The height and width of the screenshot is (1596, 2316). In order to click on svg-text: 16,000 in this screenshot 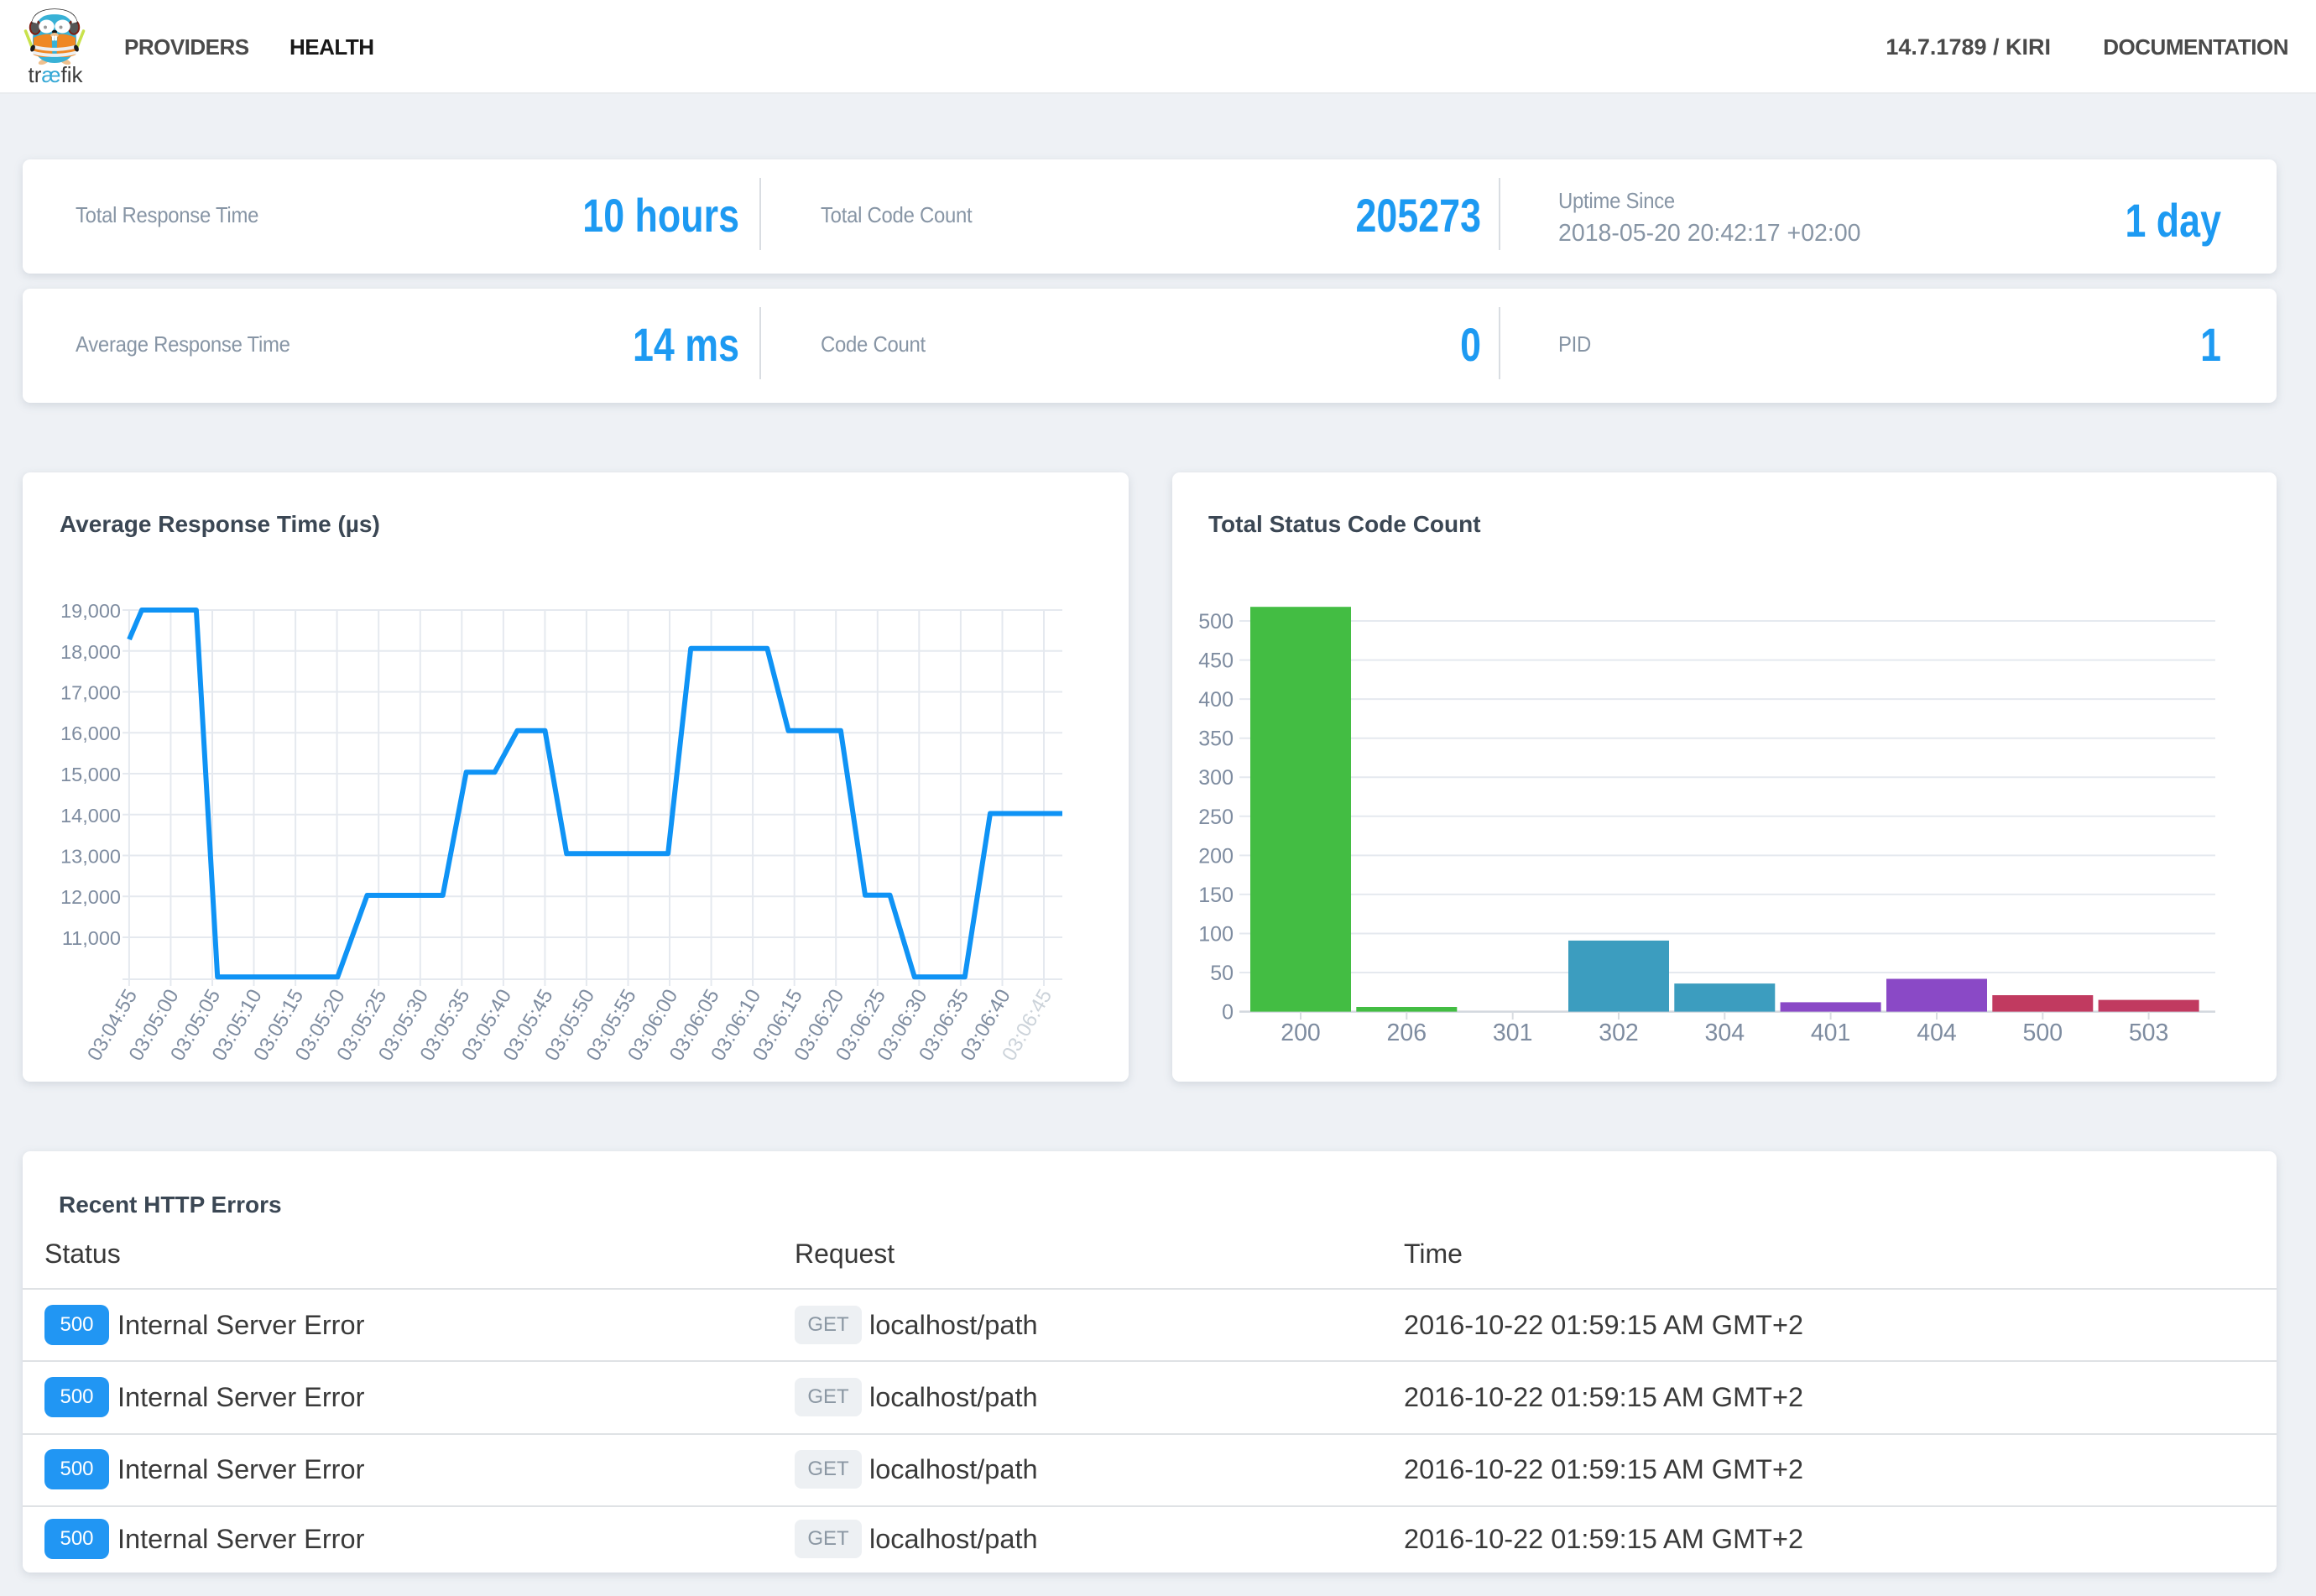, I will do `click(90, 733)`.